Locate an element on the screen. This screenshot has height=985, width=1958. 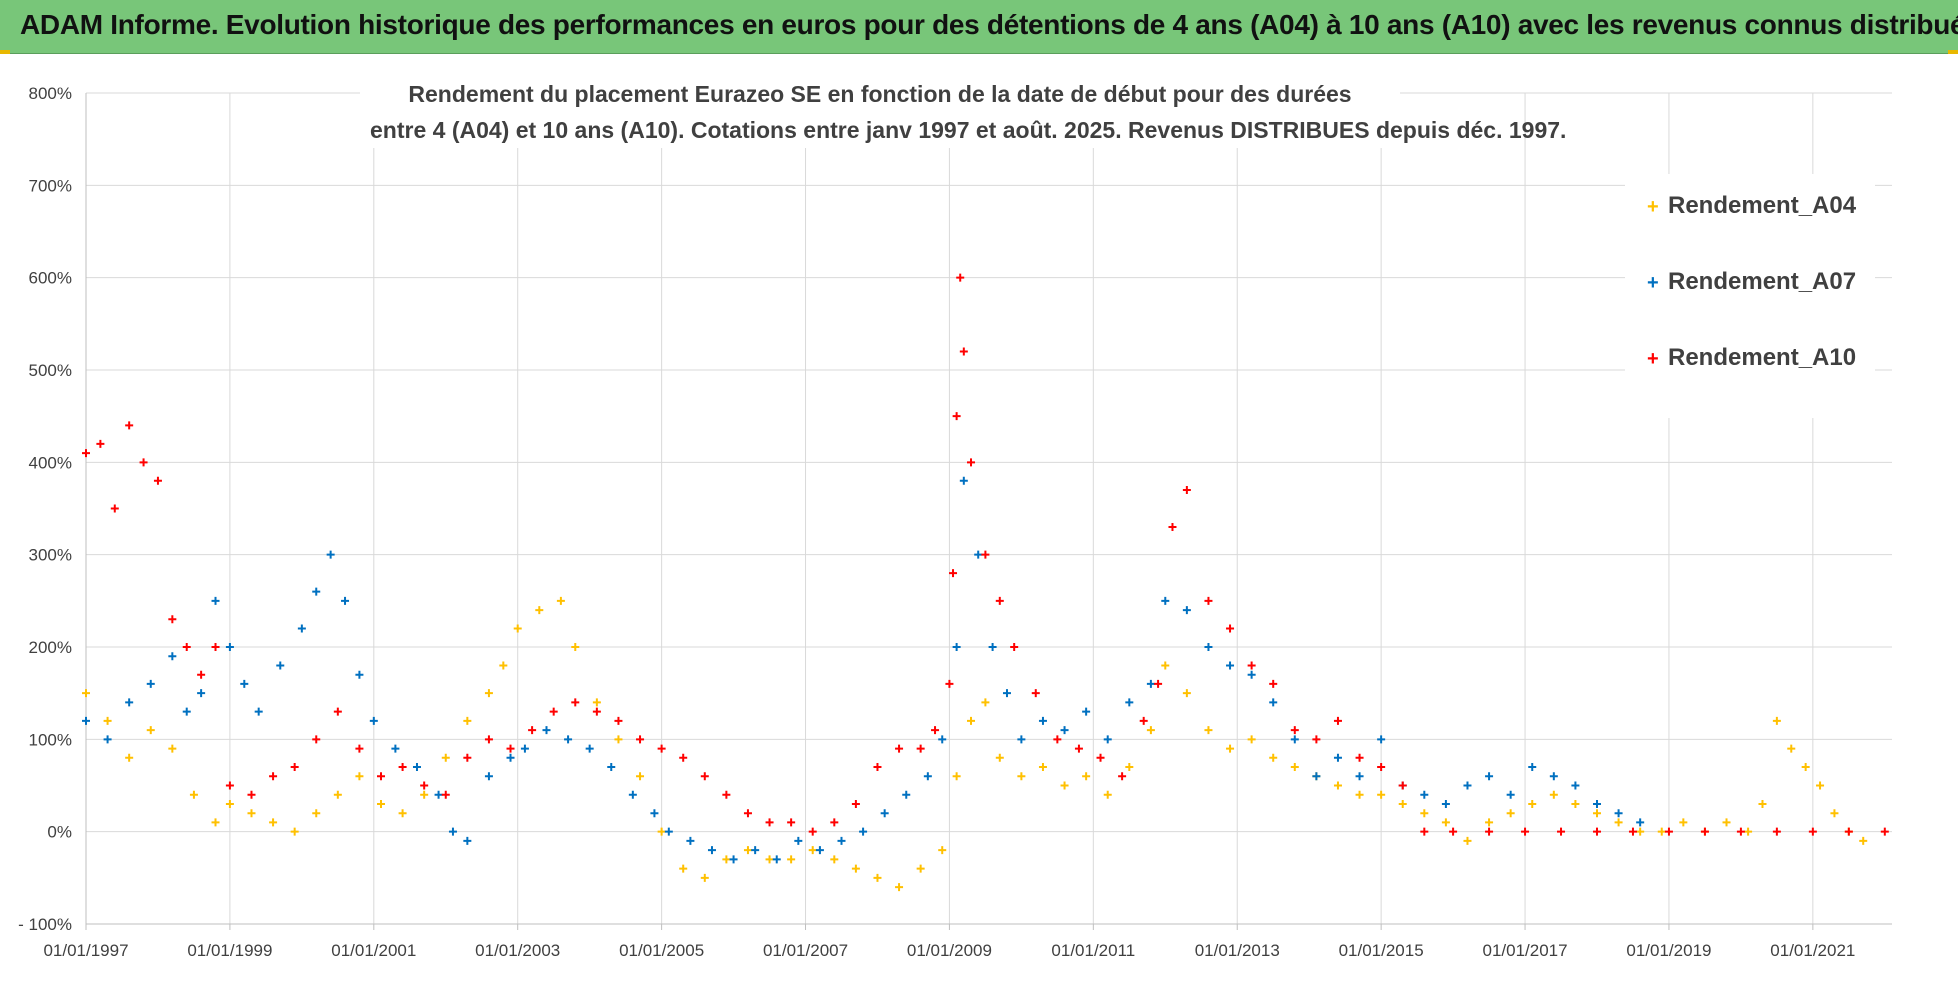
x-tick-label: 01/01/2013 is located at coordinates (1237, 950).